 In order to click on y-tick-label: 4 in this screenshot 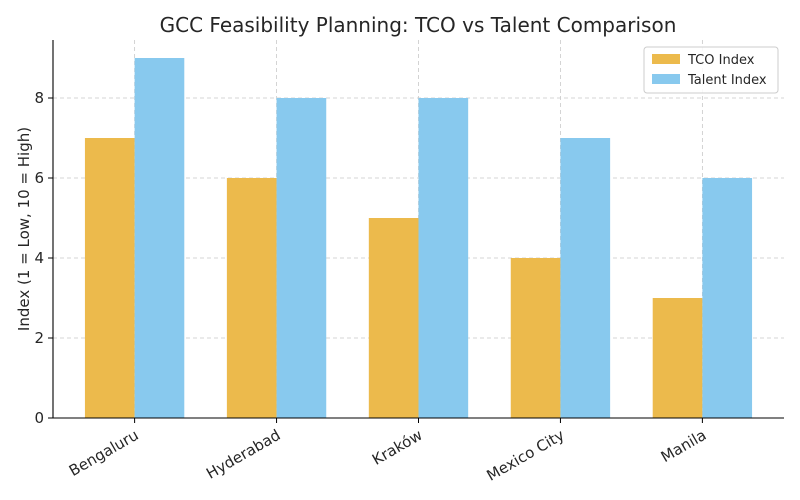, I will do `click(39, 258)`.